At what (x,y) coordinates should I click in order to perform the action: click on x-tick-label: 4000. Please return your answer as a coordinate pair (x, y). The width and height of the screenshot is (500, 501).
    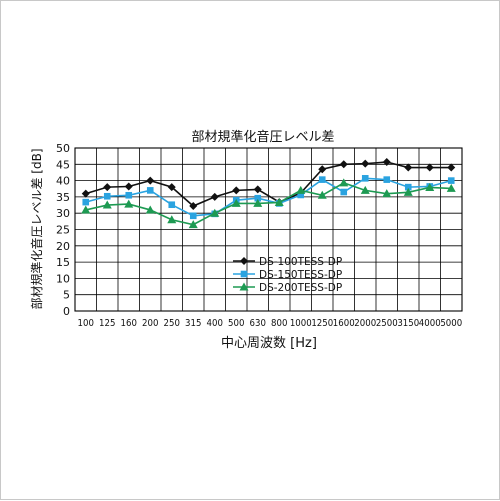
    Looking at the image, I should click on (430, 323).